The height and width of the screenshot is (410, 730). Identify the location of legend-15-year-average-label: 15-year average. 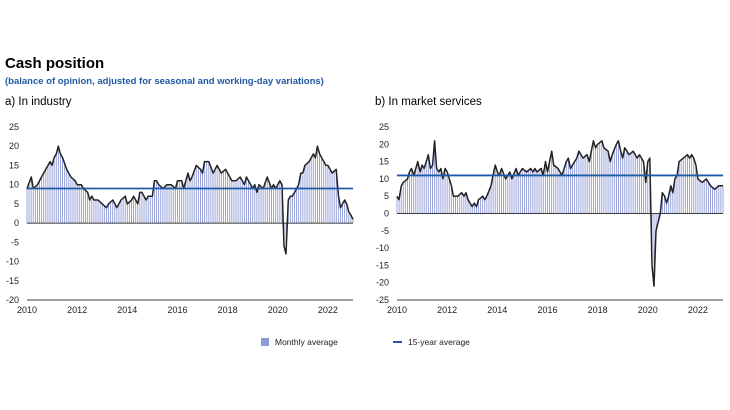
(439, 342).